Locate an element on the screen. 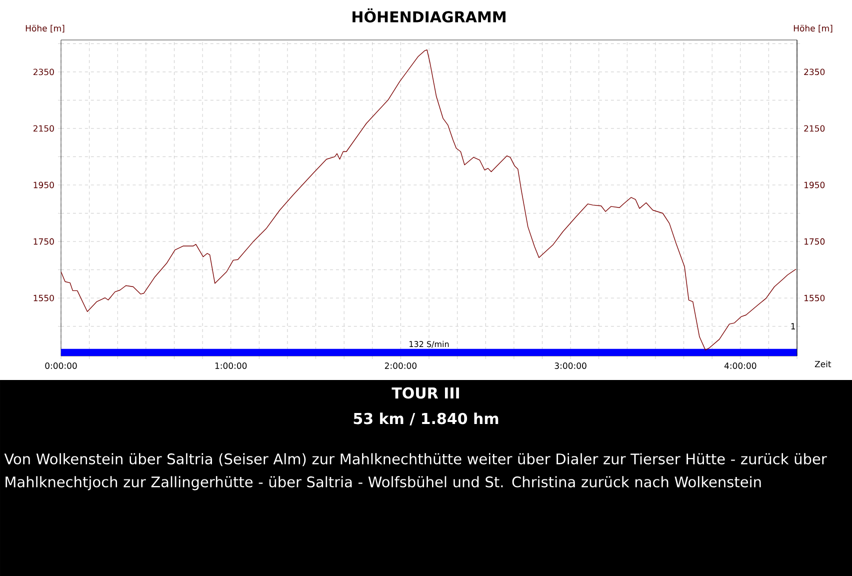 The height and width of the screenshot is (576, 852). y2-tick-label: 1750 is located at coordinates (814, 241).